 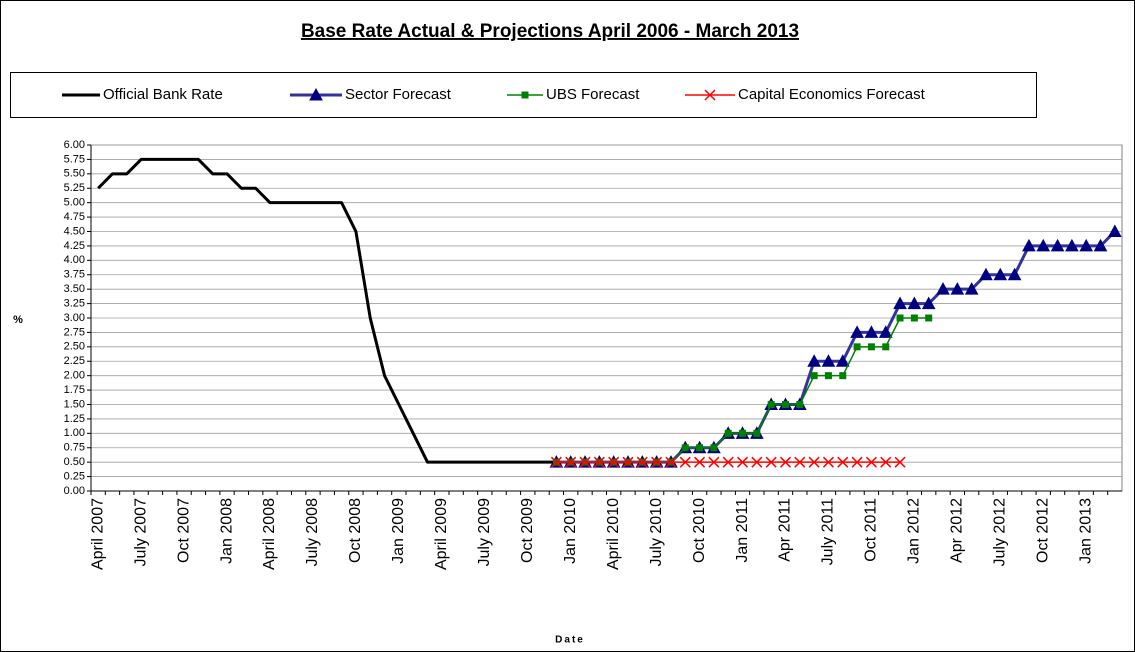 I want to click on x-tick-label: April 2008, so click(x=269, y=534).